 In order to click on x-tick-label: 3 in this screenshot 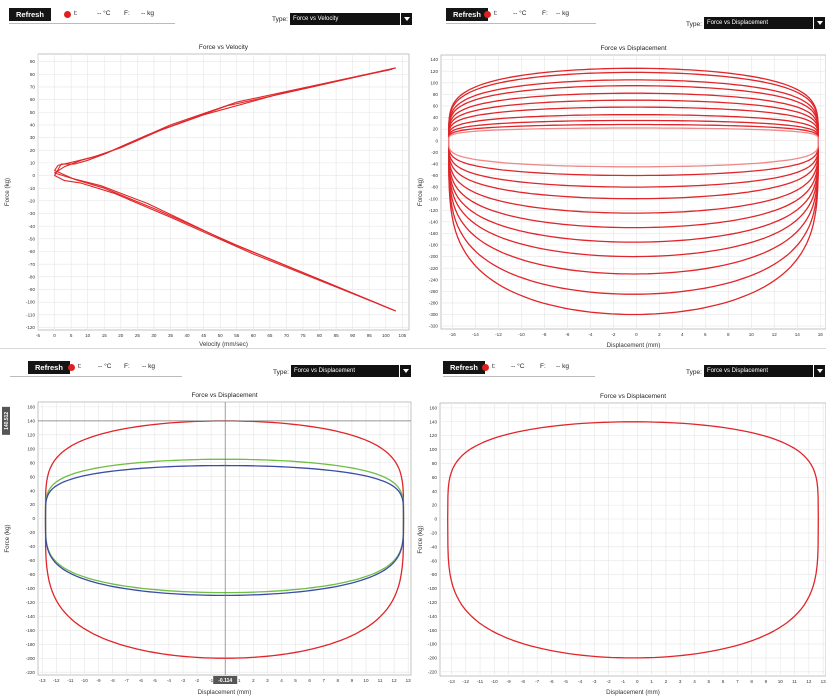, I will do `click(267, 680)`.